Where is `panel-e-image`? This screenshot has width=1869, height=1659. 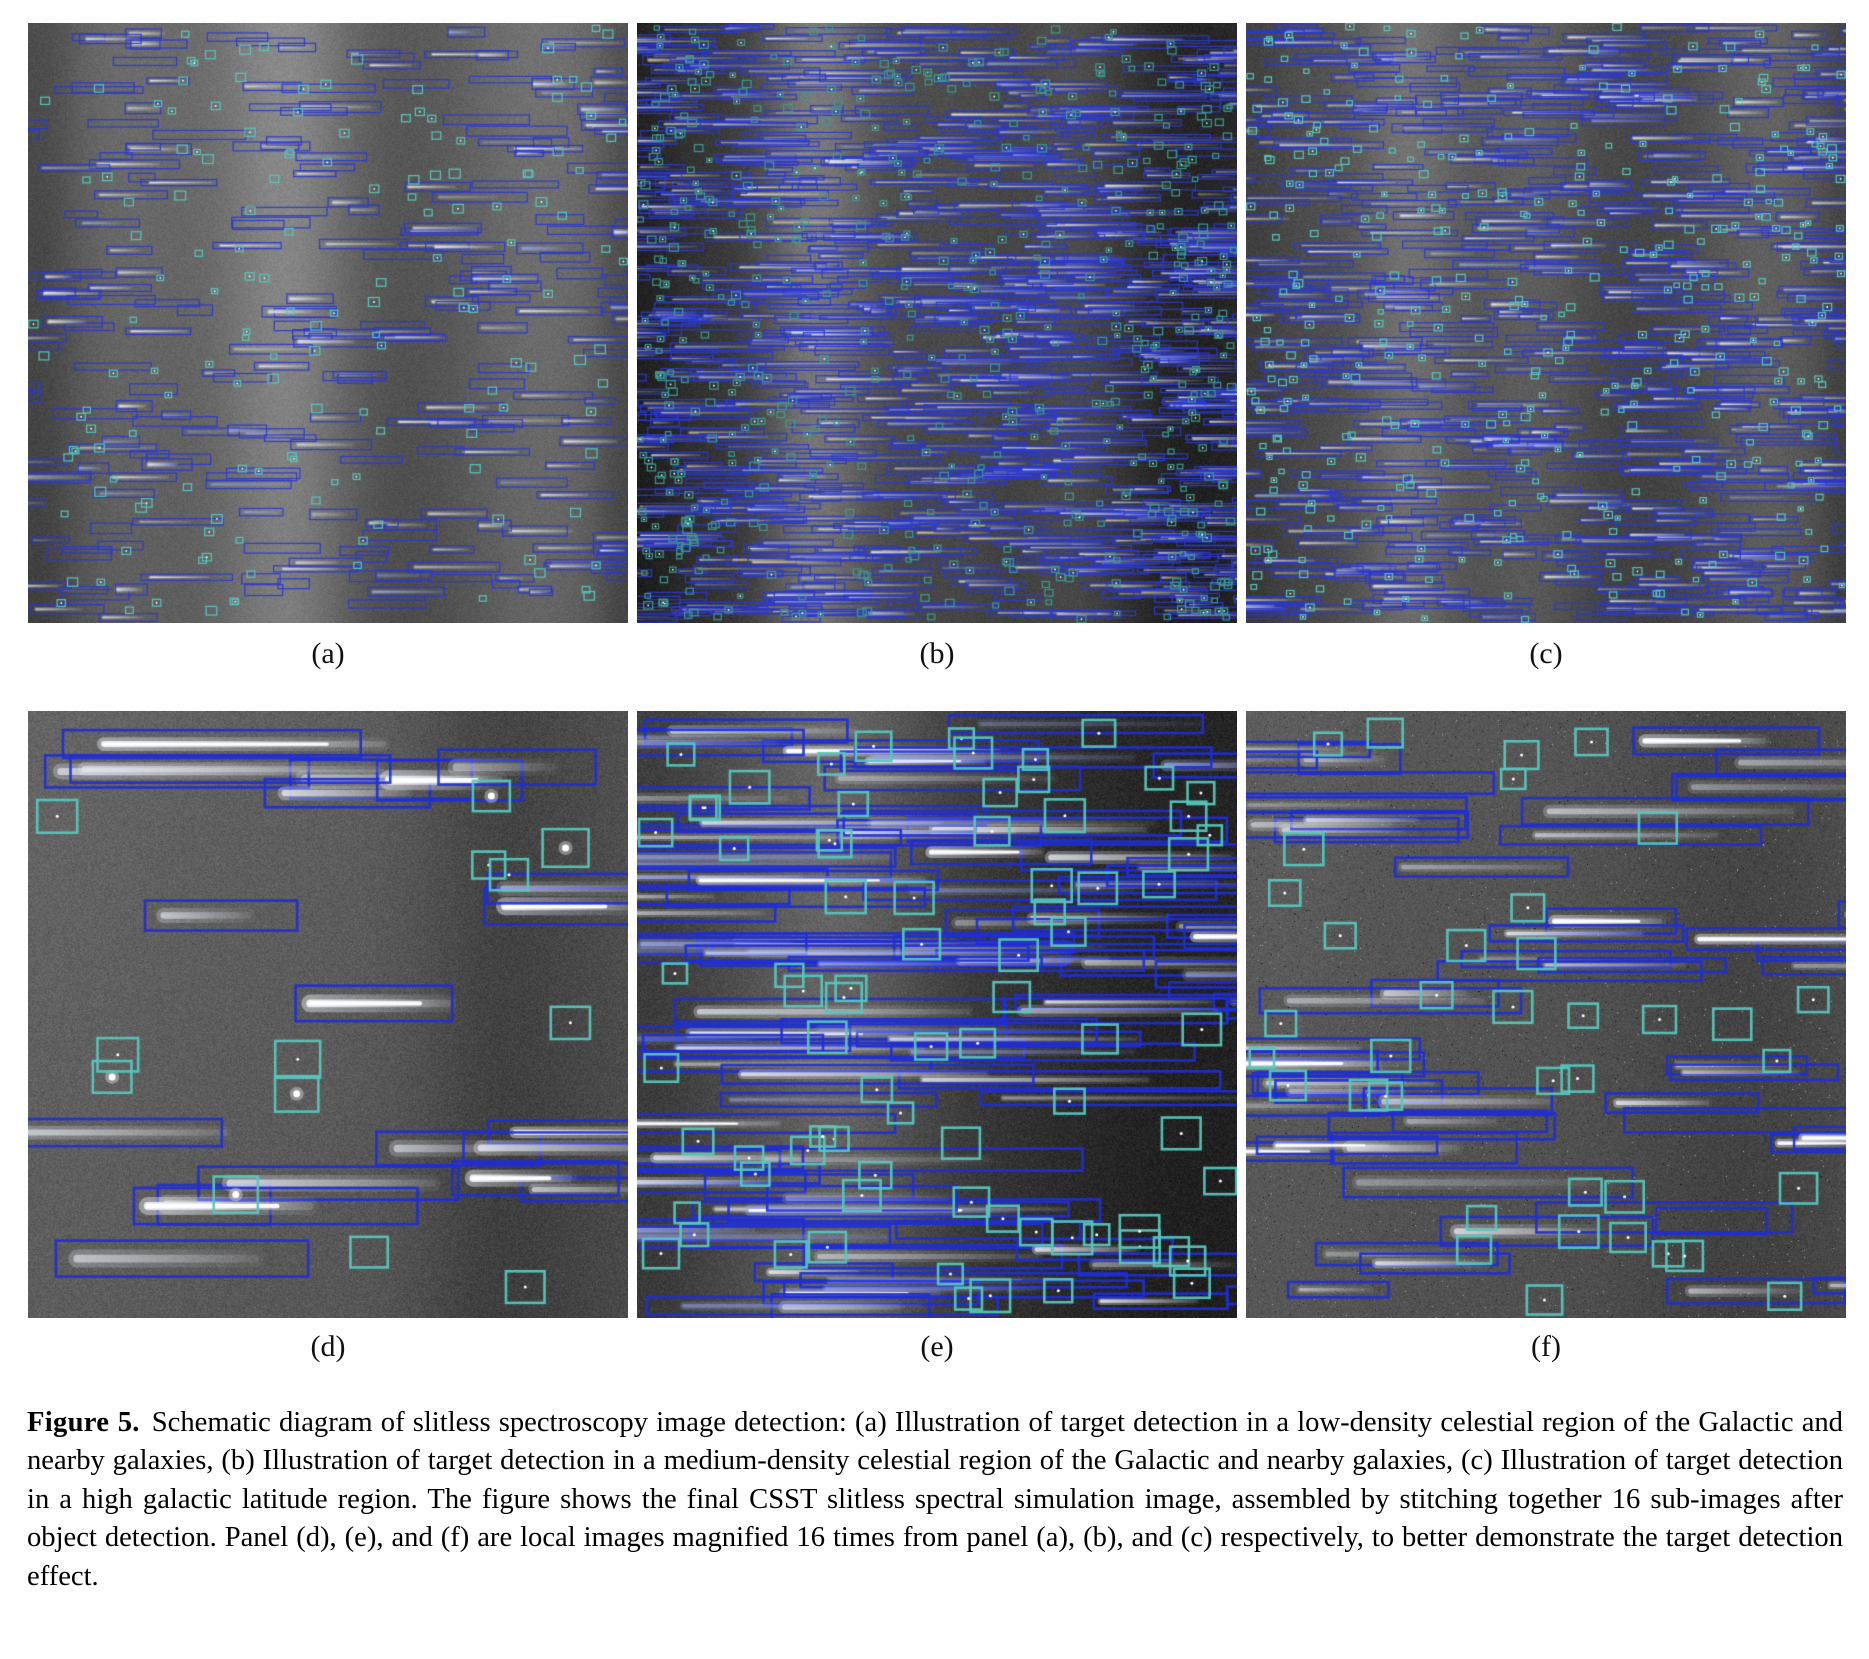 panel-e-image is located at coordinates (937, 1014).